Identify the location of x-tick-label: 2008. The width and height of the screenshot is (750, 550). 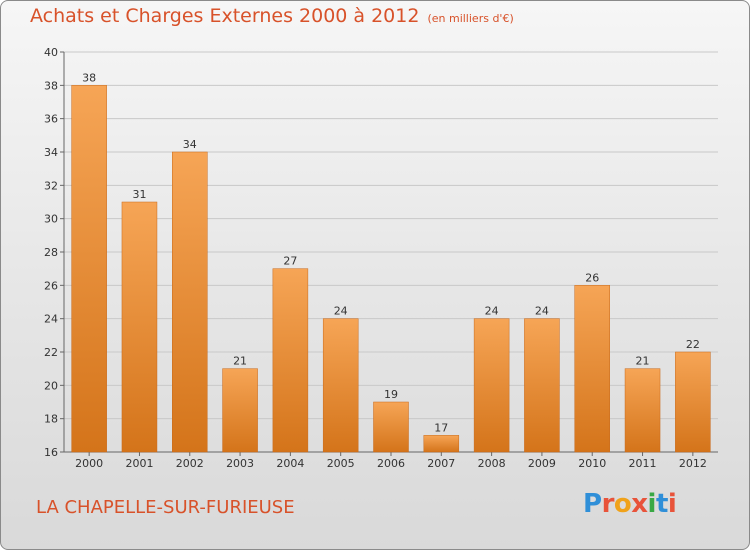
(492, 463).